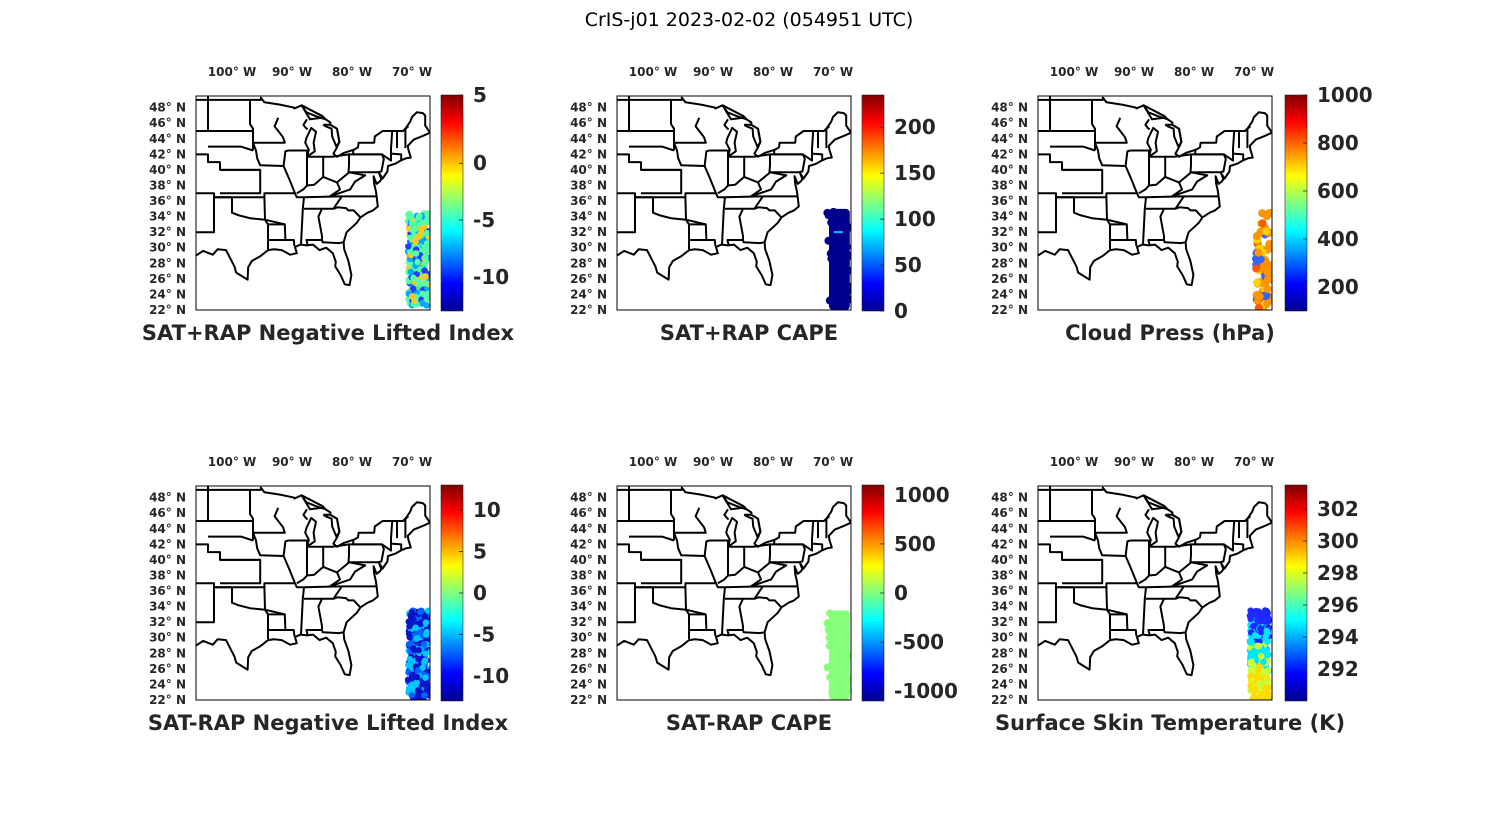 This screenshot has height=825, width=1500. What do you see at coordinates (749, 333) in the screenshot?
I see `panel-title: SAT+RAP CAPE` at bounding box center [749, 333].